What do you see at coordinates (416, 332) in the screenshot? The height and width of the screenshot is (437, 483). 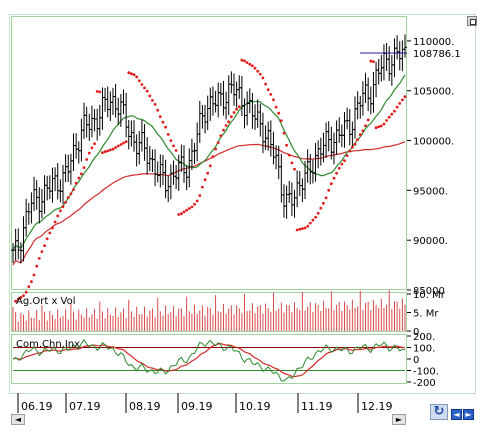 I see `volume-tick-label: 0` at bounding box center [416, 332].